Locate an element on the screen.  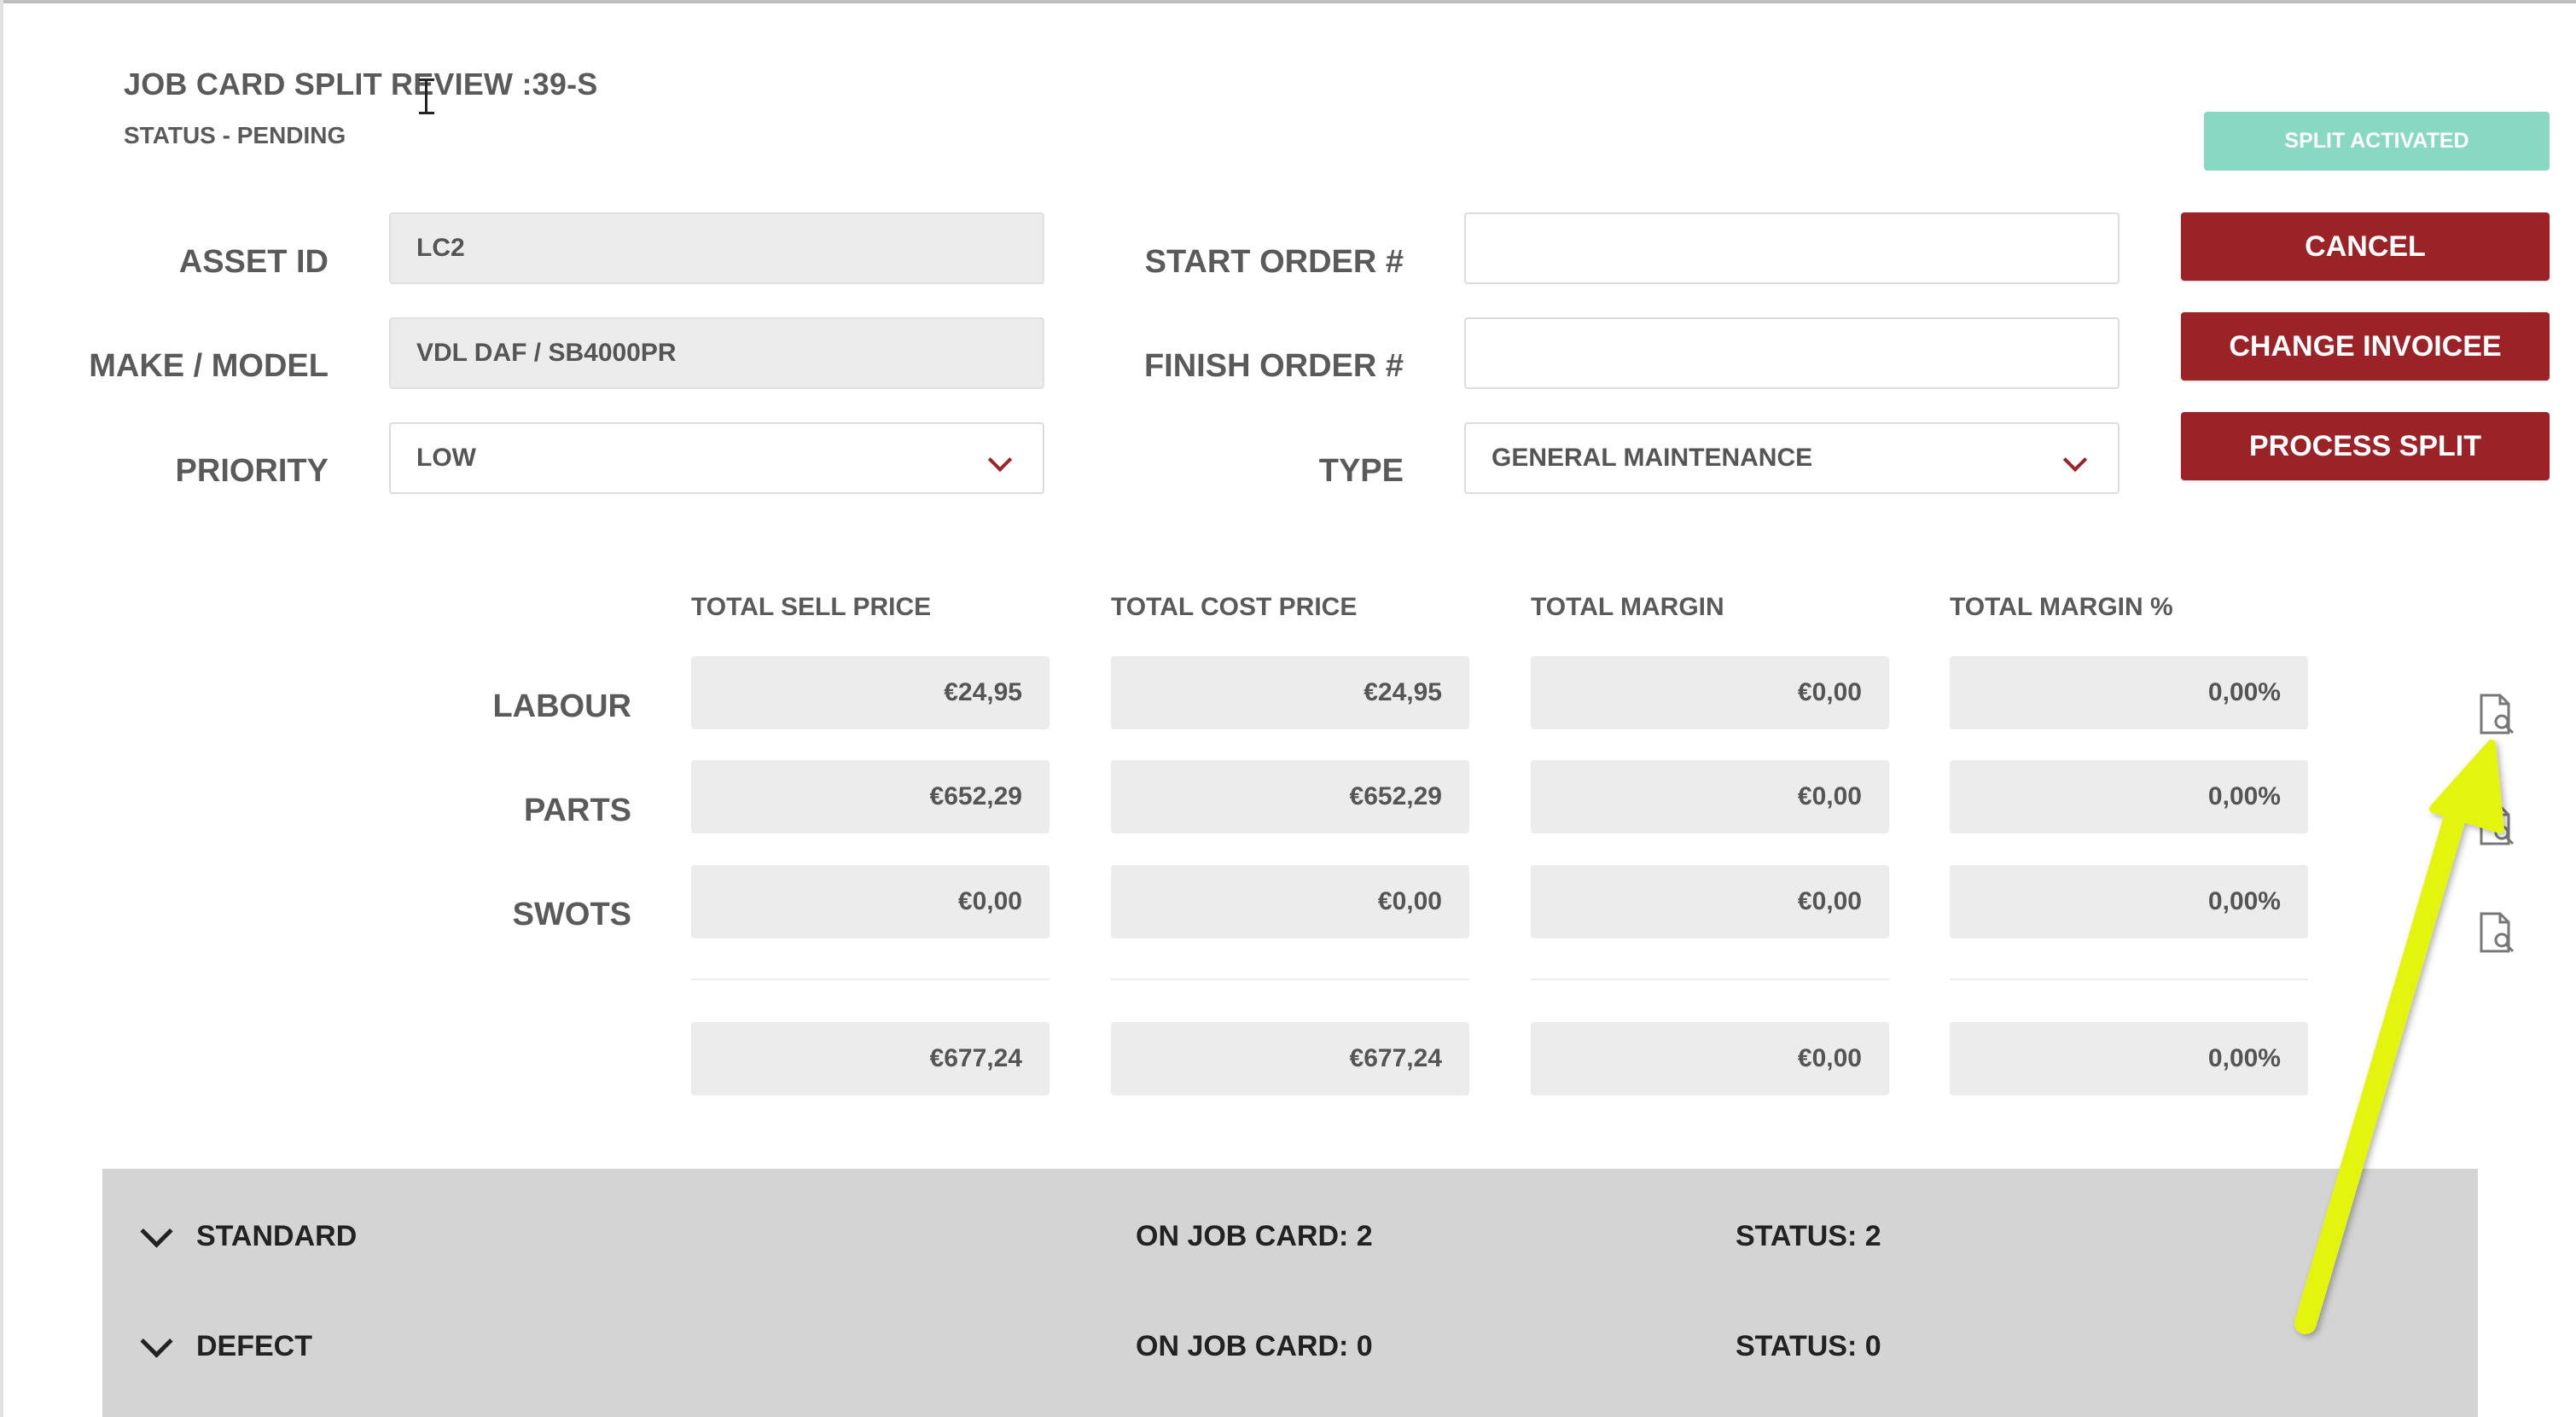
labour-sell-value: €24,95 is located at coordinates (871, 692).